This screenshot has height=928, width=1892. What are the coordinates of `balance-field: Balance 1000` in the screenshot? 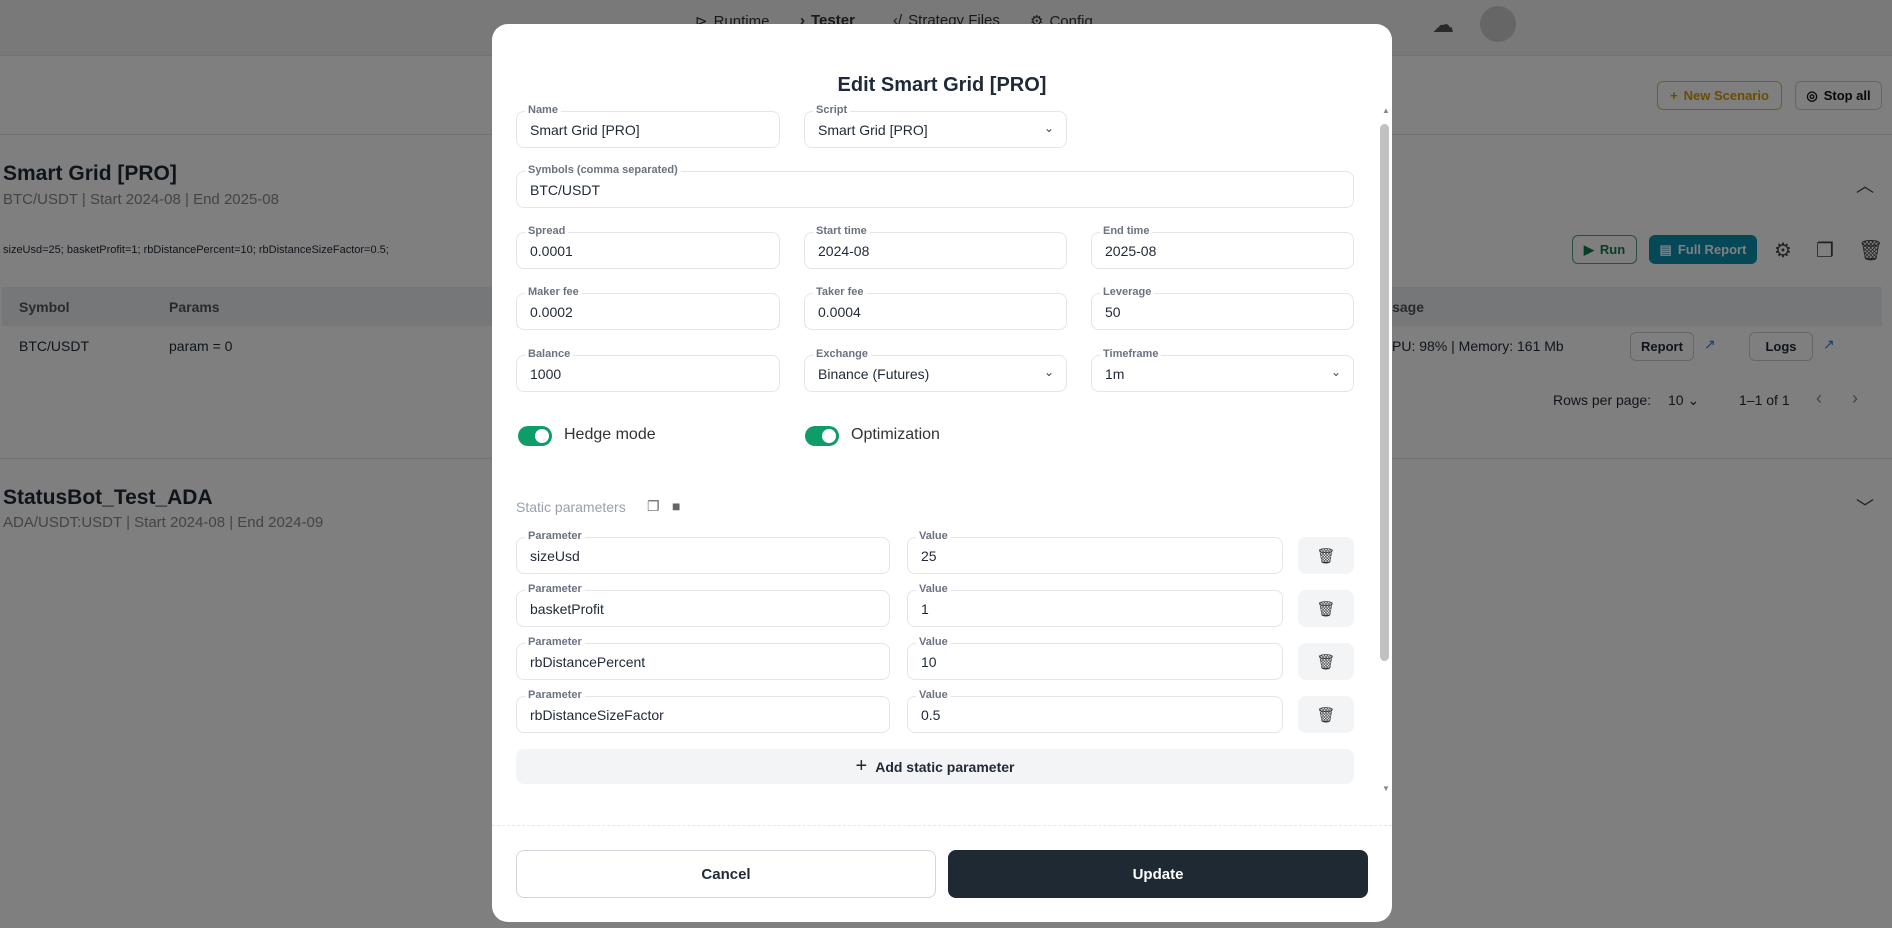 It's located at (648, 370).